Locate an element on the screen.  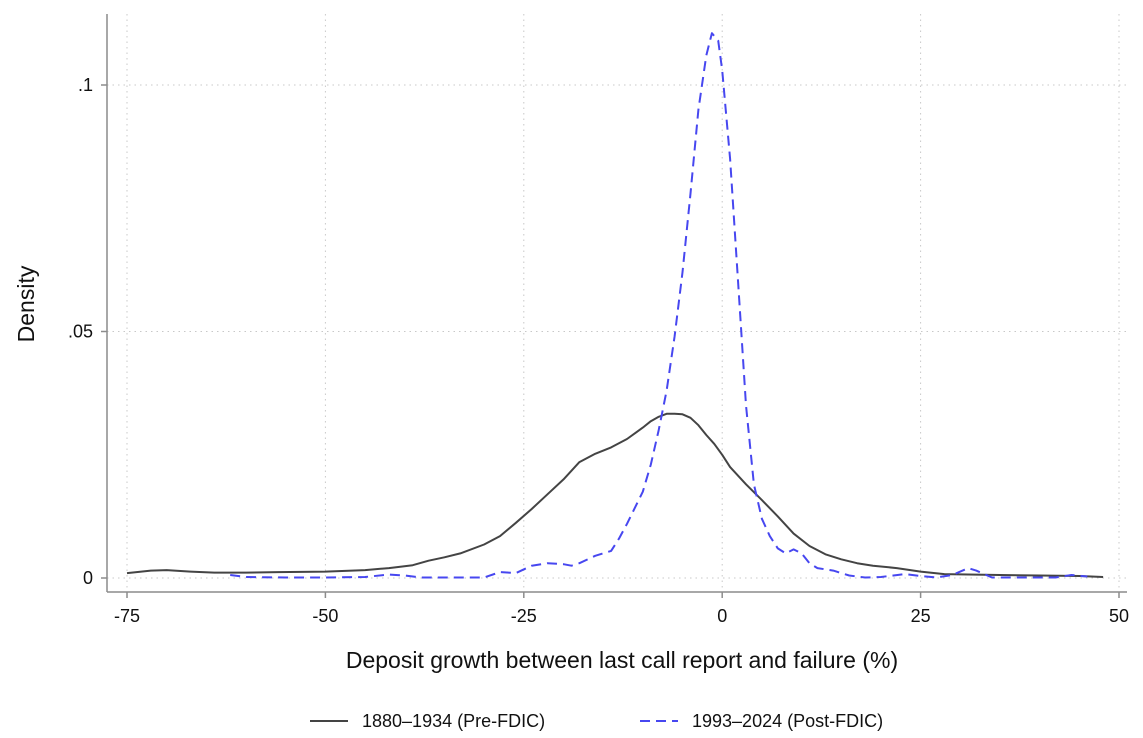
x-tick-label: -25 is located at coordinates (524, 616).